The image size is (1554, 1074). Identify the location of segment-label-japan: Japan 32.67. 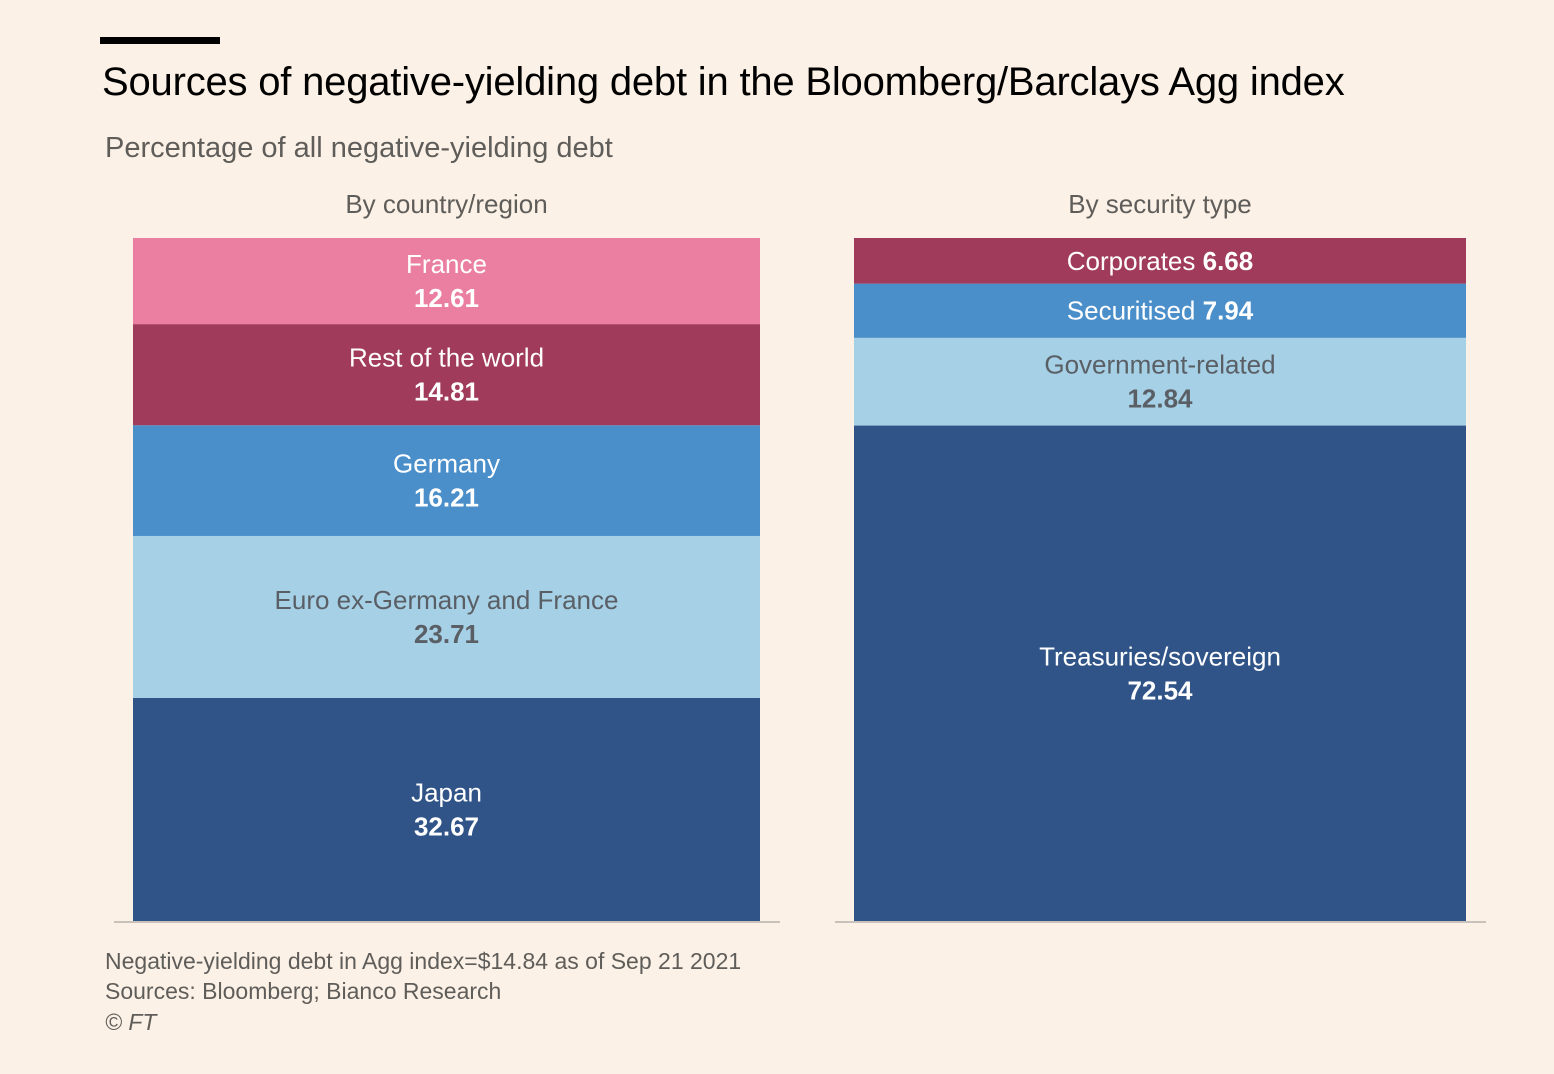
(446, 809).